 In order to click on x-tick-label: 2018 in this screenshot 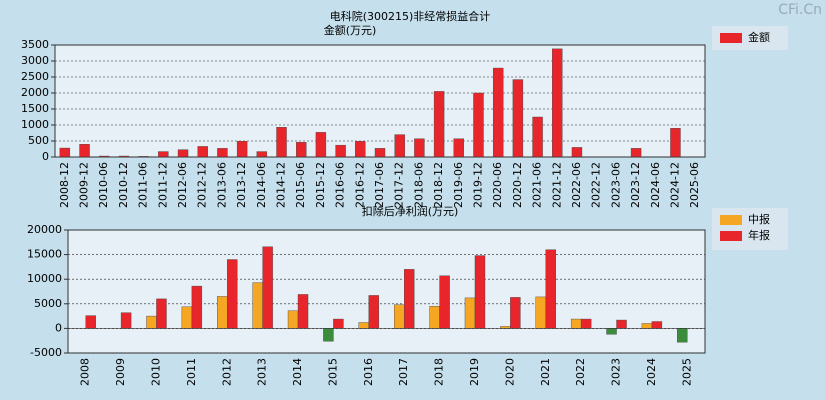, I will do `click(439, 372)`.